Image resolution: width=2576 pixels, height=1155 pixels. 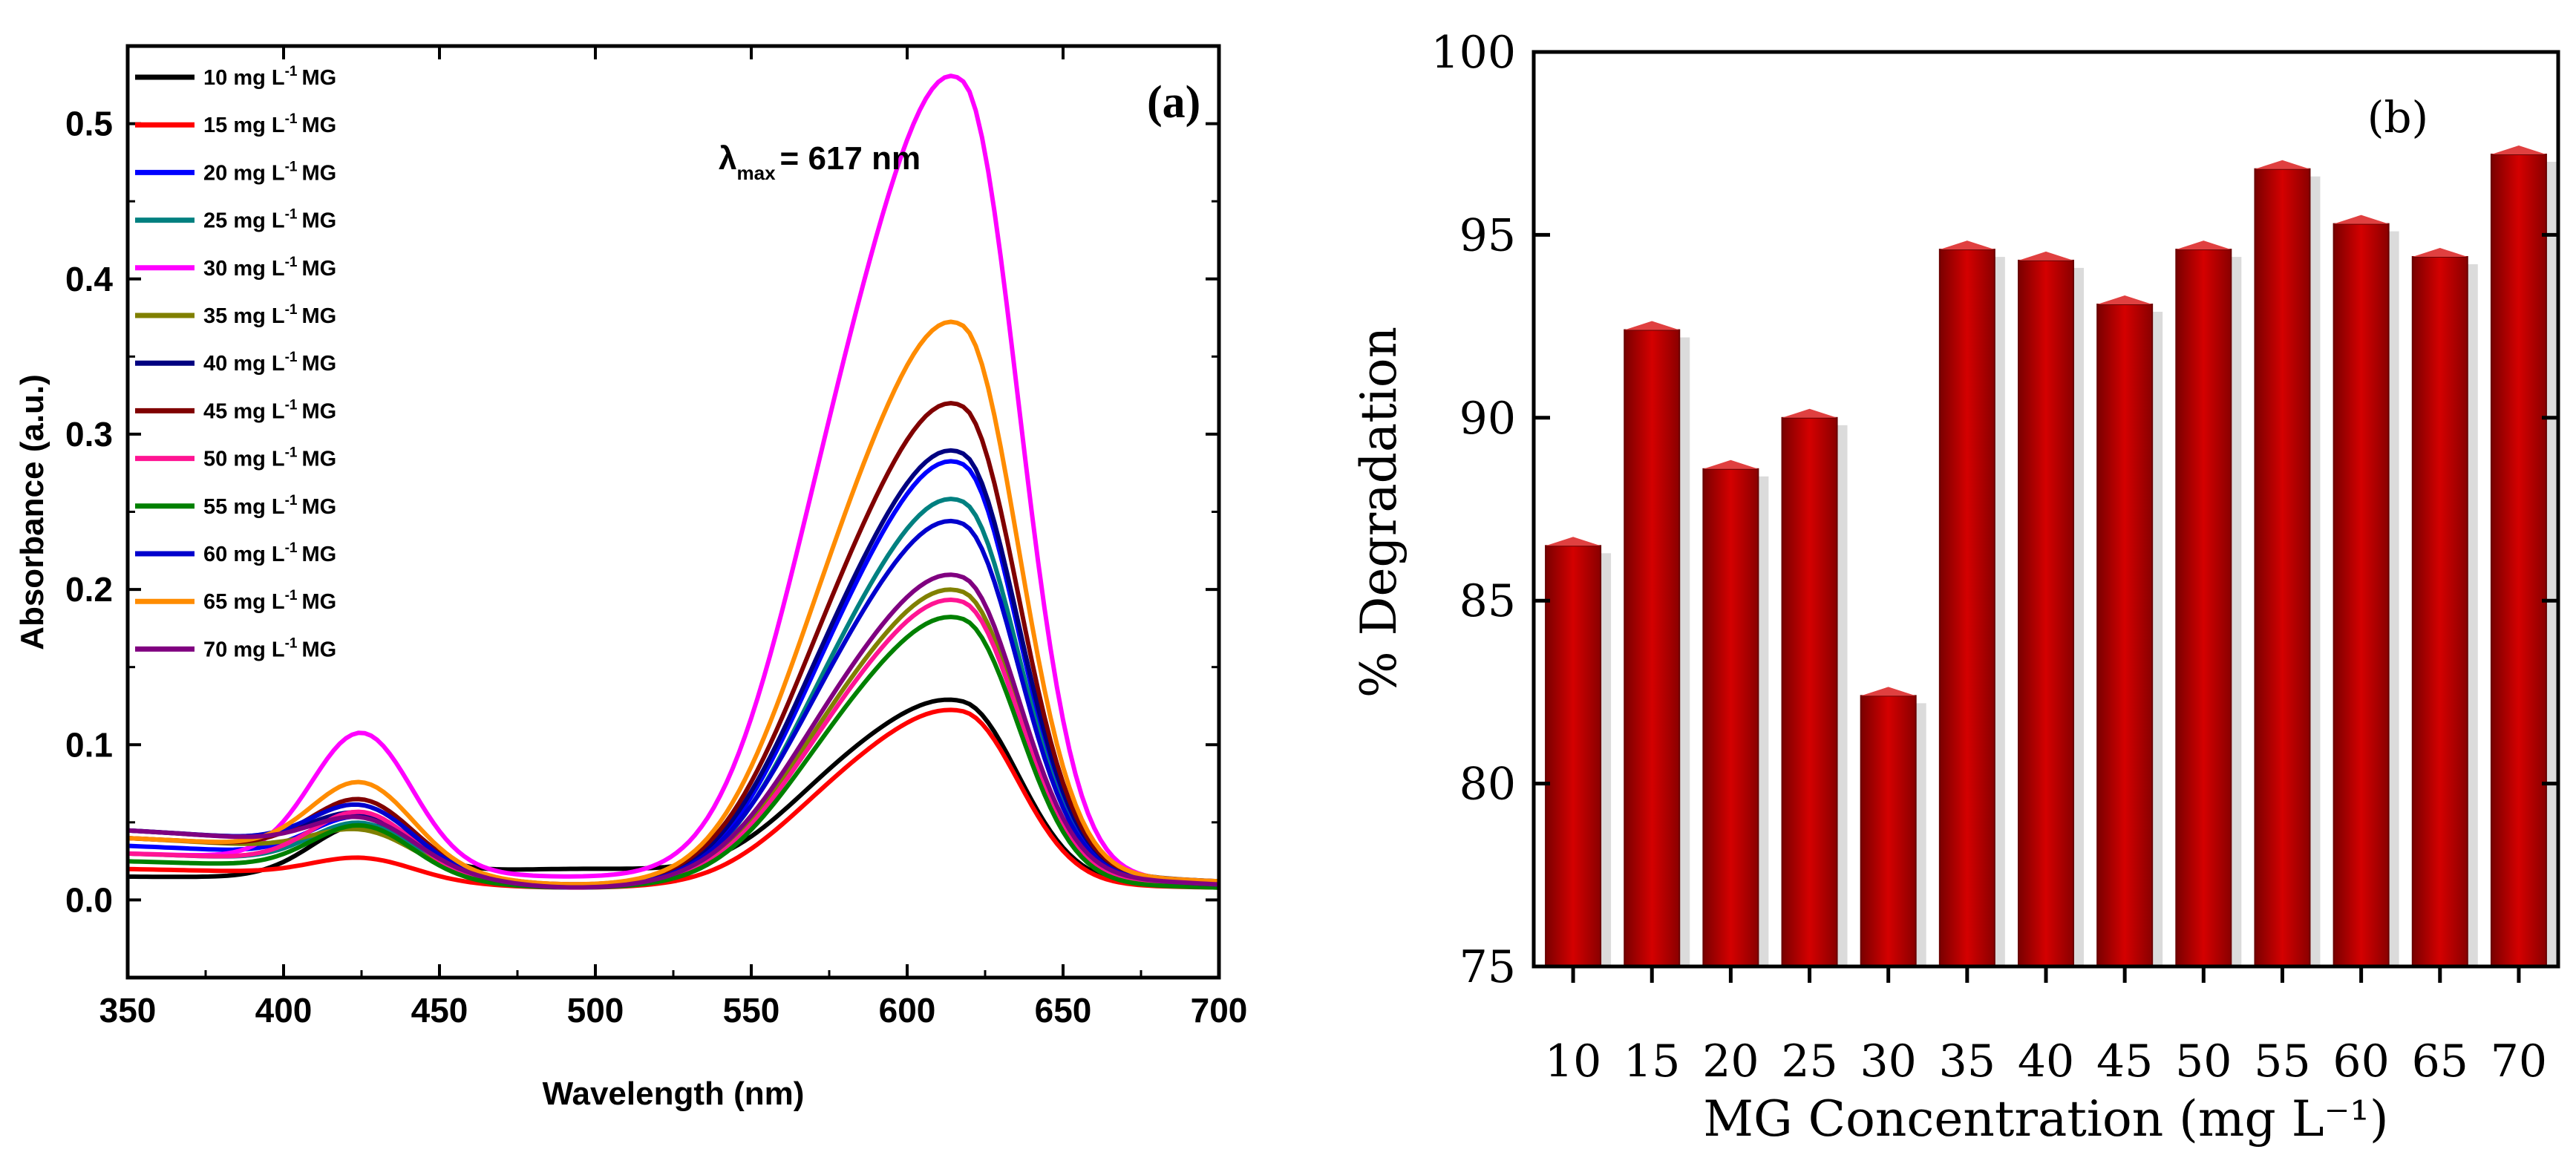 What do you see at coordinates (89, 745) in the screenshot?
I see `y-tick-label-a: 0.1` at bounding box center [89, 745].